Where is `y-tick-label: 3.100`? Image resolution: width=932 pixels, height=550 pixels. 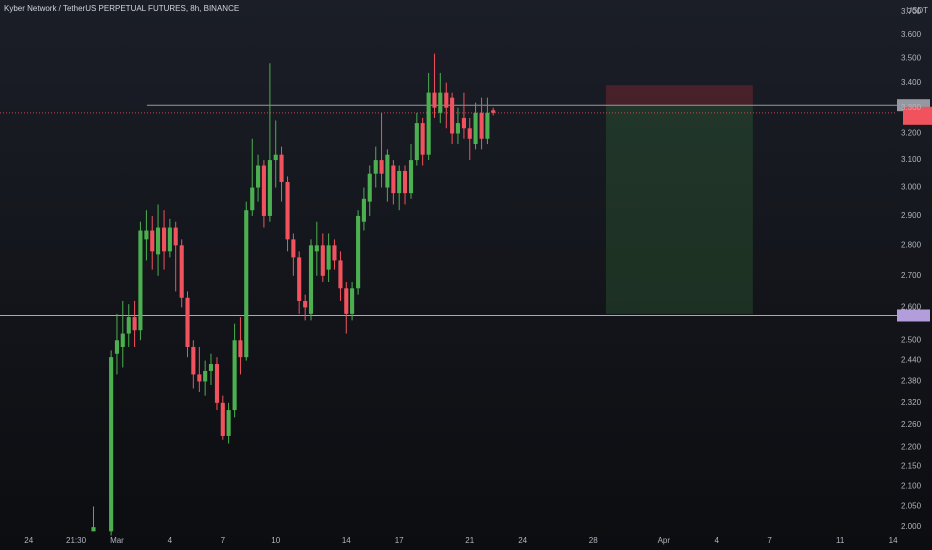
y-tick-label: 3.100 is located at coordinates (911, 159).